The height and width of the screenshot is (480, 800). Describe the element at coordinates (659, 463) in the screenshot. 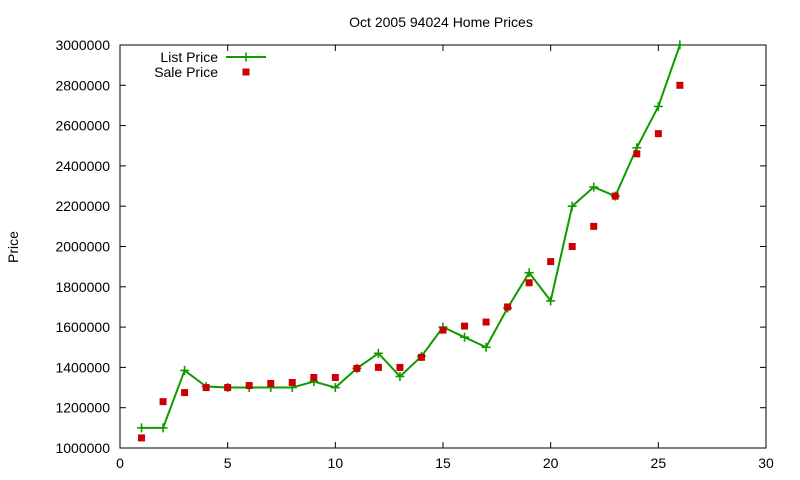

I see `x-tick-label: 25` at that location.